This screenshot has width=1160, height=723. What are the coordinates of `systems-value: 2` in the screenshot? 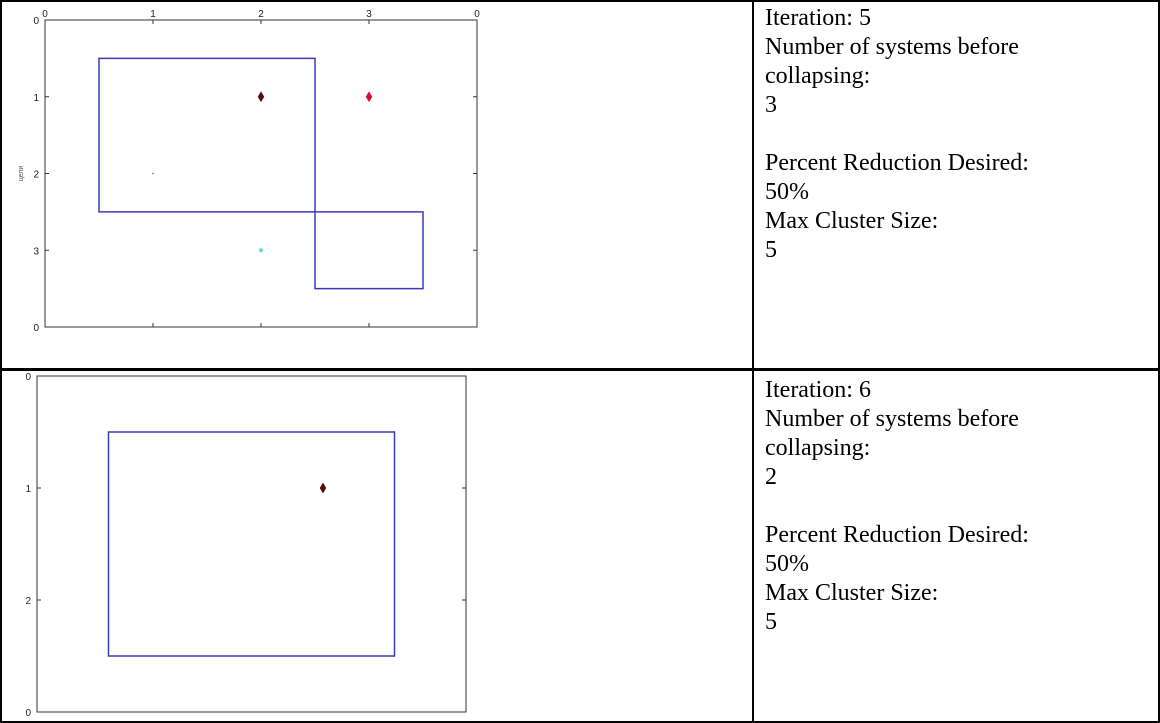 It's located at (771, 477).